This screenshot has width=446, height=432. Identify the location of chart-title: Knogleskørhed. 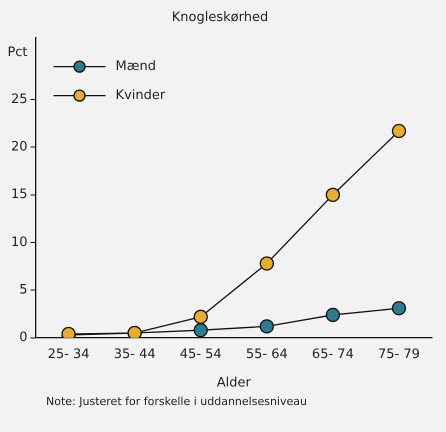
(220, 18).